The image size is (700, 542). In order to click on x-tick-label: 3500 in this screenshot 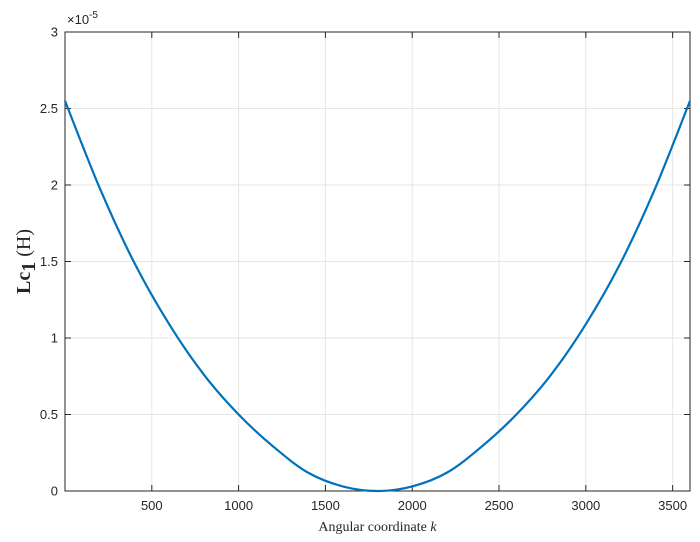, I will do `click(672, 505)`.